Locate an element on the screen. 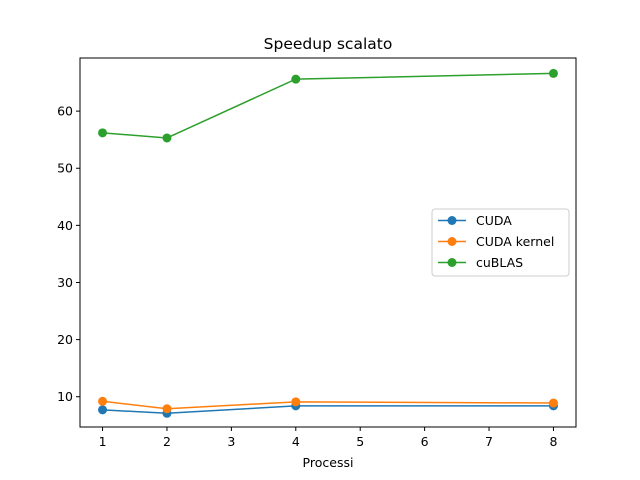 This screenshot has height=480, width=640. x-tick-label: 3 is located at coordinates (231, 441).